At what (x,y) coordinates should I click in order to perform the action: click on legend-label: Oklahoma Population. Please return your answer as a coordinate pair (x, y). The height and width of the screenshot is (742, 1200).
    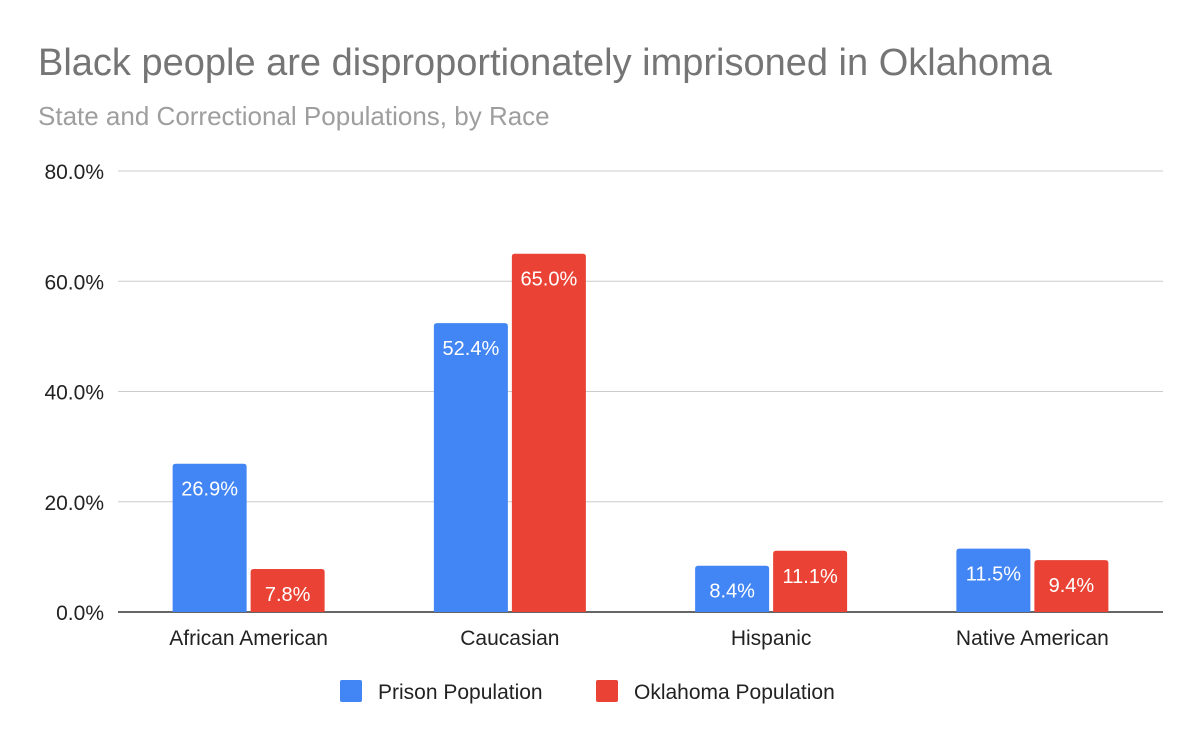
    Looking at the image, I should click on (734, 692).